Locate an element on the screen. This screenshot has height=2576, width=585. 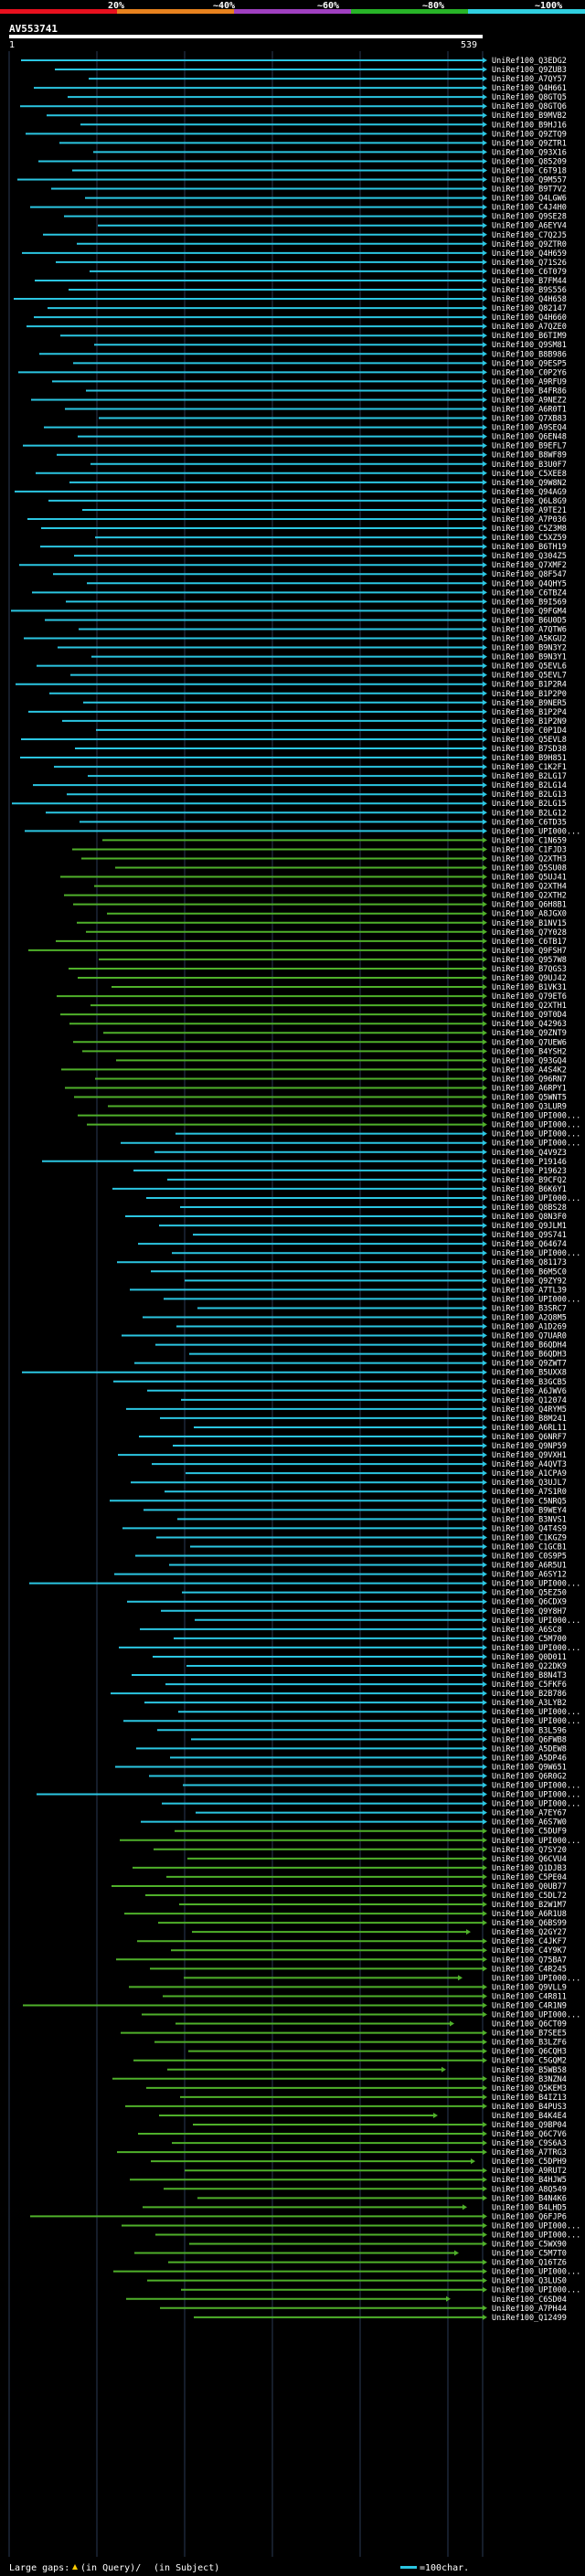
subject-id-label: UniRef100_Q8GTQ5 is located at coordinates (530, 97).